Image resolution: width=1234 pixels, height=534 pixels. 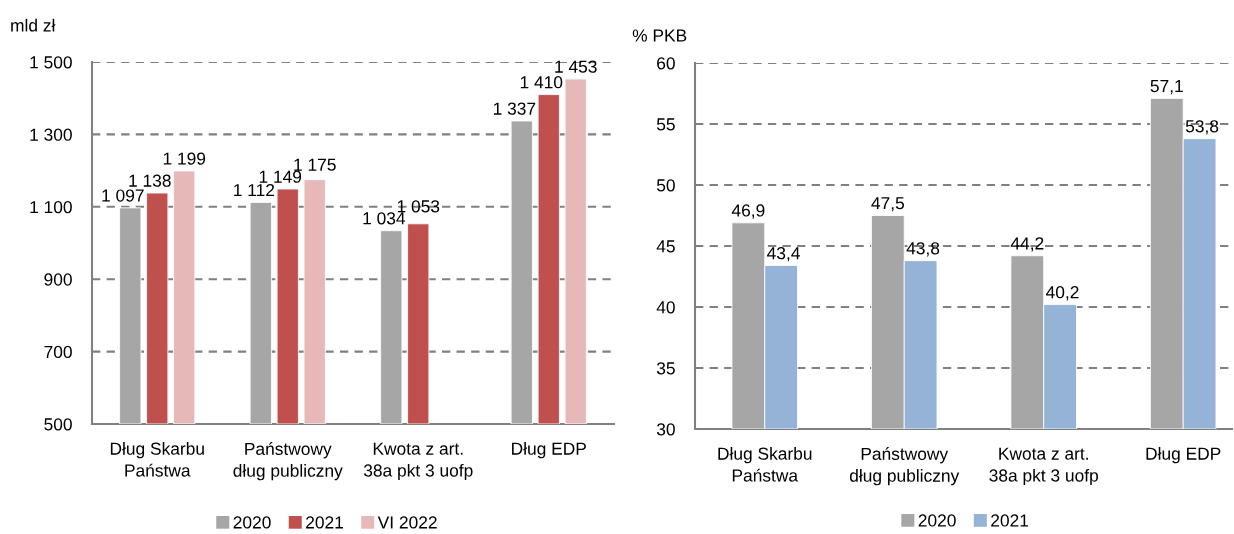 I want to click on y-tick-label: 700, so click(x=58, y=352).